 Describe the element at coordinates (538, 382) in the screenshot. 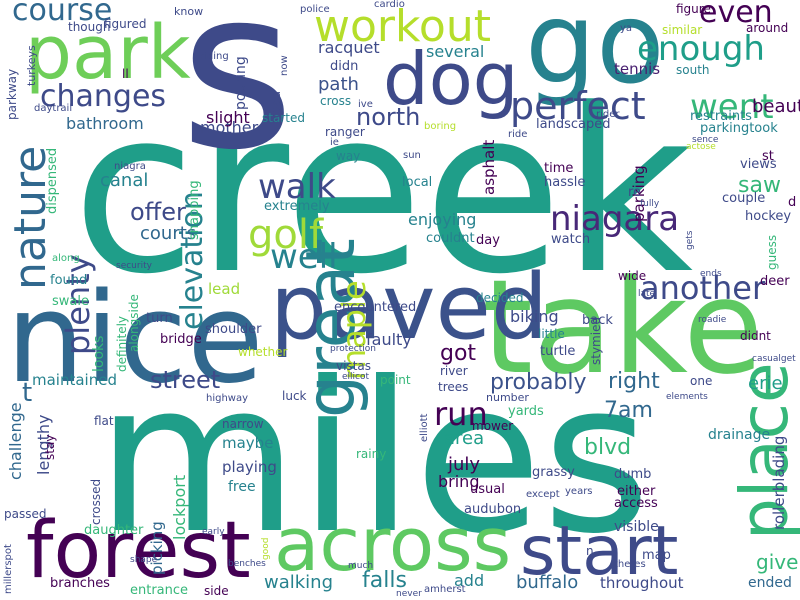

I see `word: probably` at that location.